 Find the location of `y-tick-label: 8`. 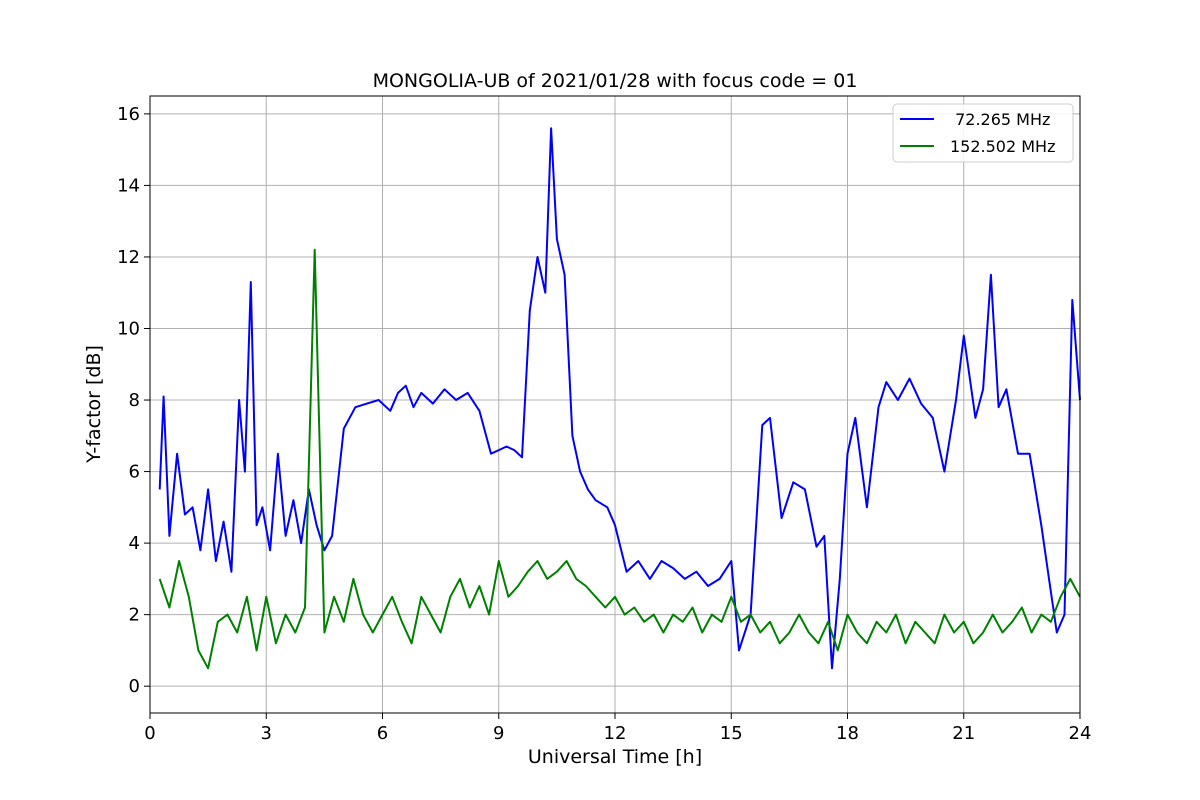

y-tick-label: 8 is located at coordinates (134, 400).